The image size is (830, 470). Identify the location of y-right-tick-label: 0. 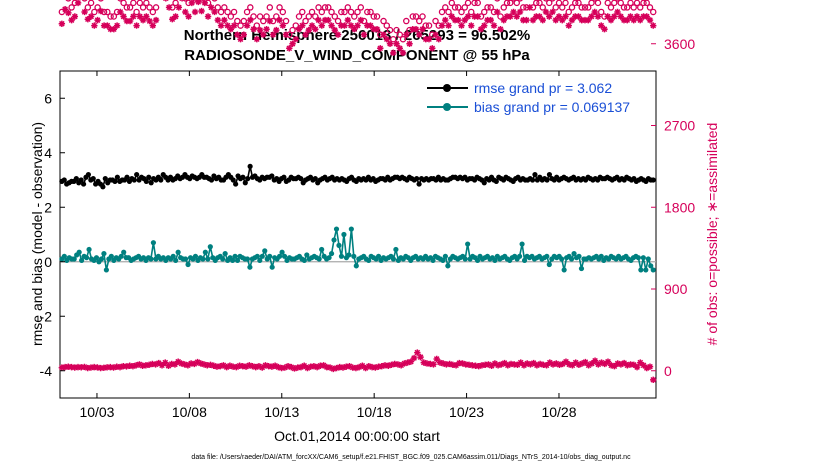
(668, 371).